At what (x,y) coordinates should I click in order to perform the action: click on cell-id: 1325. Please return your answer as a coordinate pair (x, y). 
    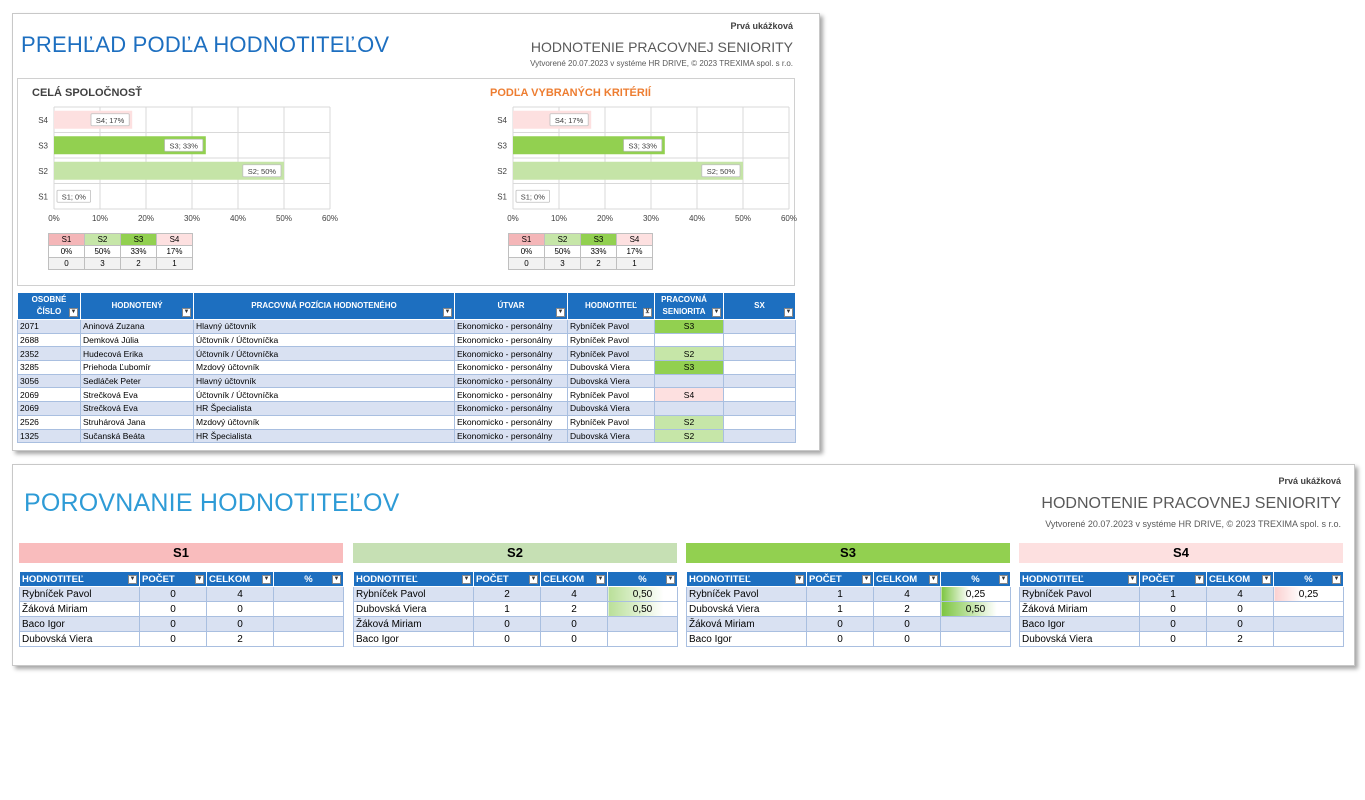
    Looking at the image, I should click on (49, 436).